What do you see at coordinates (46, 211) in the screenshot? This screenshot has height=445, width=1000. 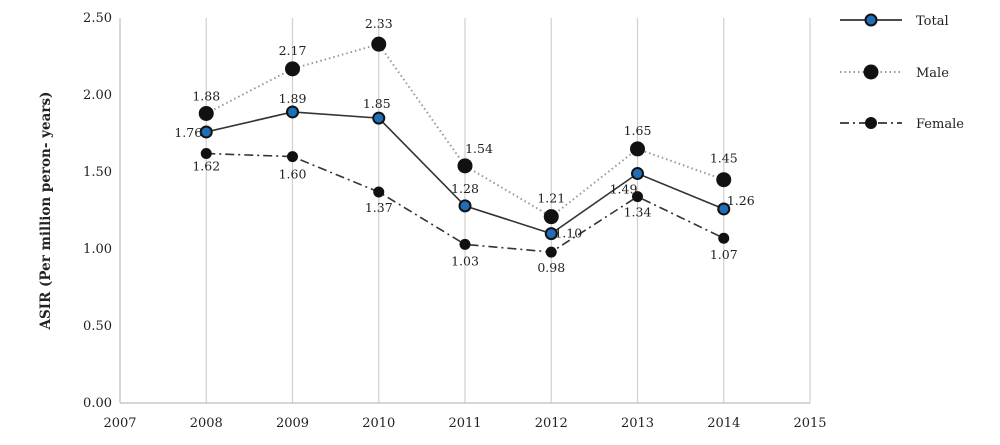 I see `y-axis-title: ASIR (Per million peron- years)` at bounding box center [46, 211].